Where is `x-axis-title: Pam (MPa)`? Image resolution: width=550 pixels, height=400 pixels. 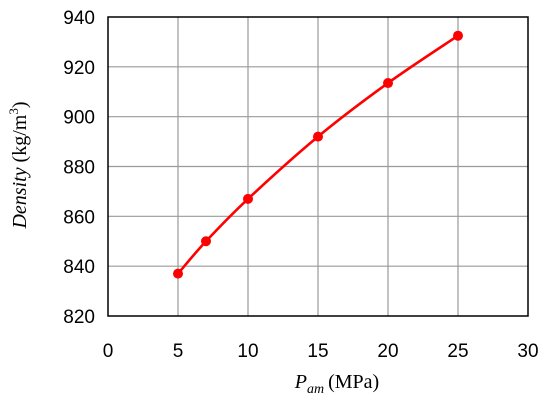 x-axis-title: Pam (MPa) is located at coordinates (336, 384).